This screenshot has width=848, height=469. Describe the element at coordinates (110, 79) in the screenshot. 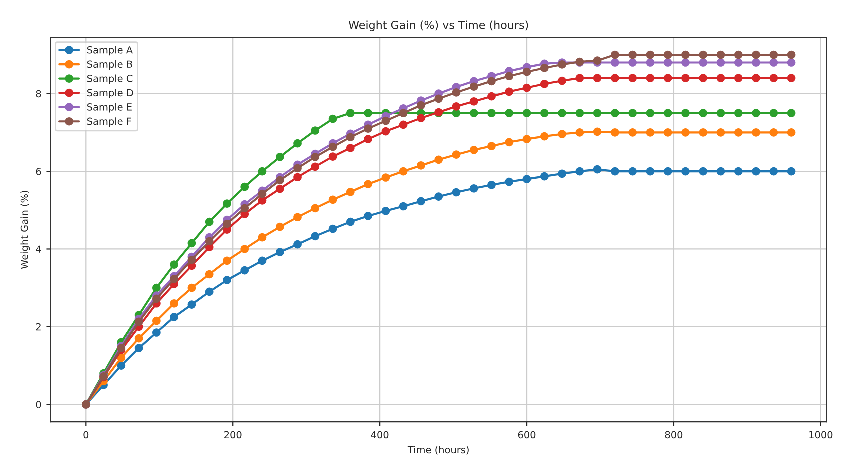

I see `legend-label: Sample C` at that location.